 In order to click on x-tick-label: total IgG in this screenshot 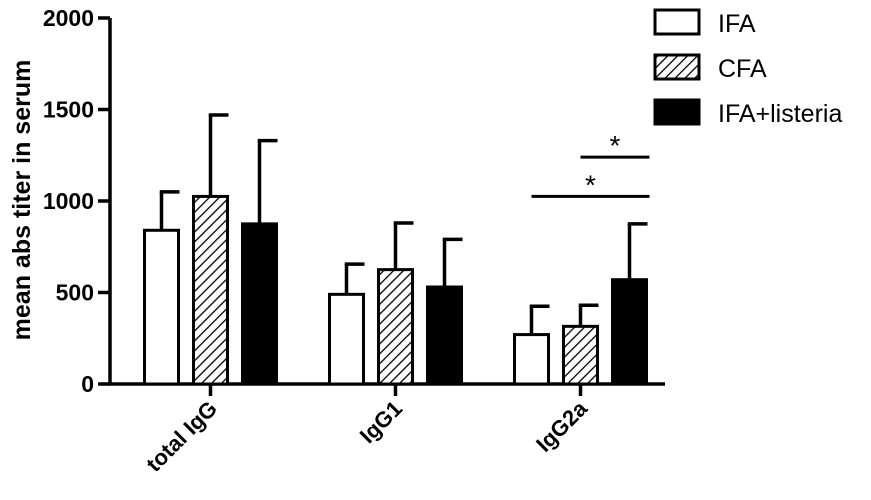, I will do `click(181, 436)`.